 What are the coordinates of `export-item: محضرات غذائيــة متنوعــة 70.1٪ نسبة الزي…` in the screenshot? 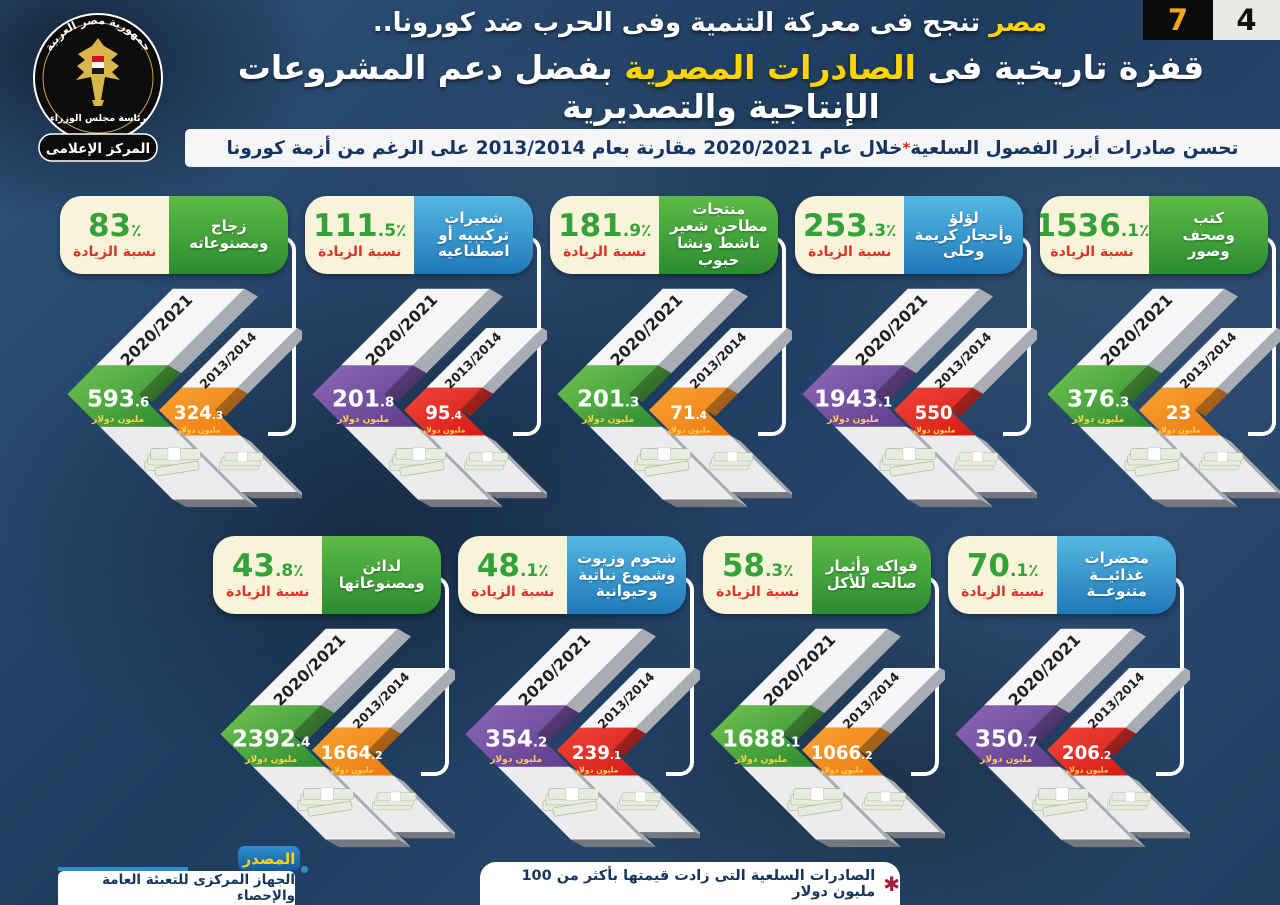 It's located at (1066, 710).